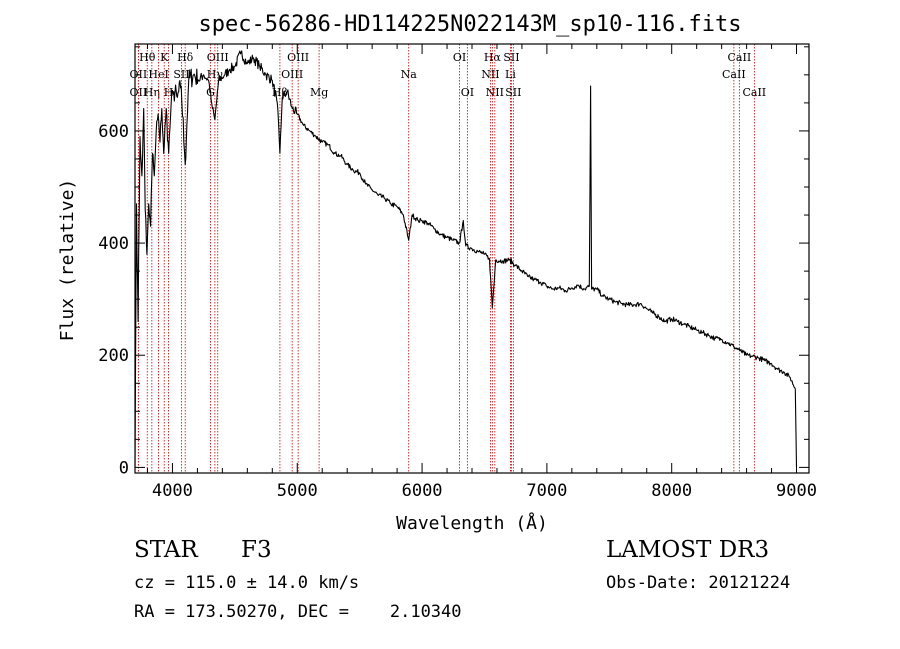  What do you see at coordinates (698, 583) in the screenshot?
I see `obs-date: Obs-Date: 20121224` at bounding box center [698, 583].